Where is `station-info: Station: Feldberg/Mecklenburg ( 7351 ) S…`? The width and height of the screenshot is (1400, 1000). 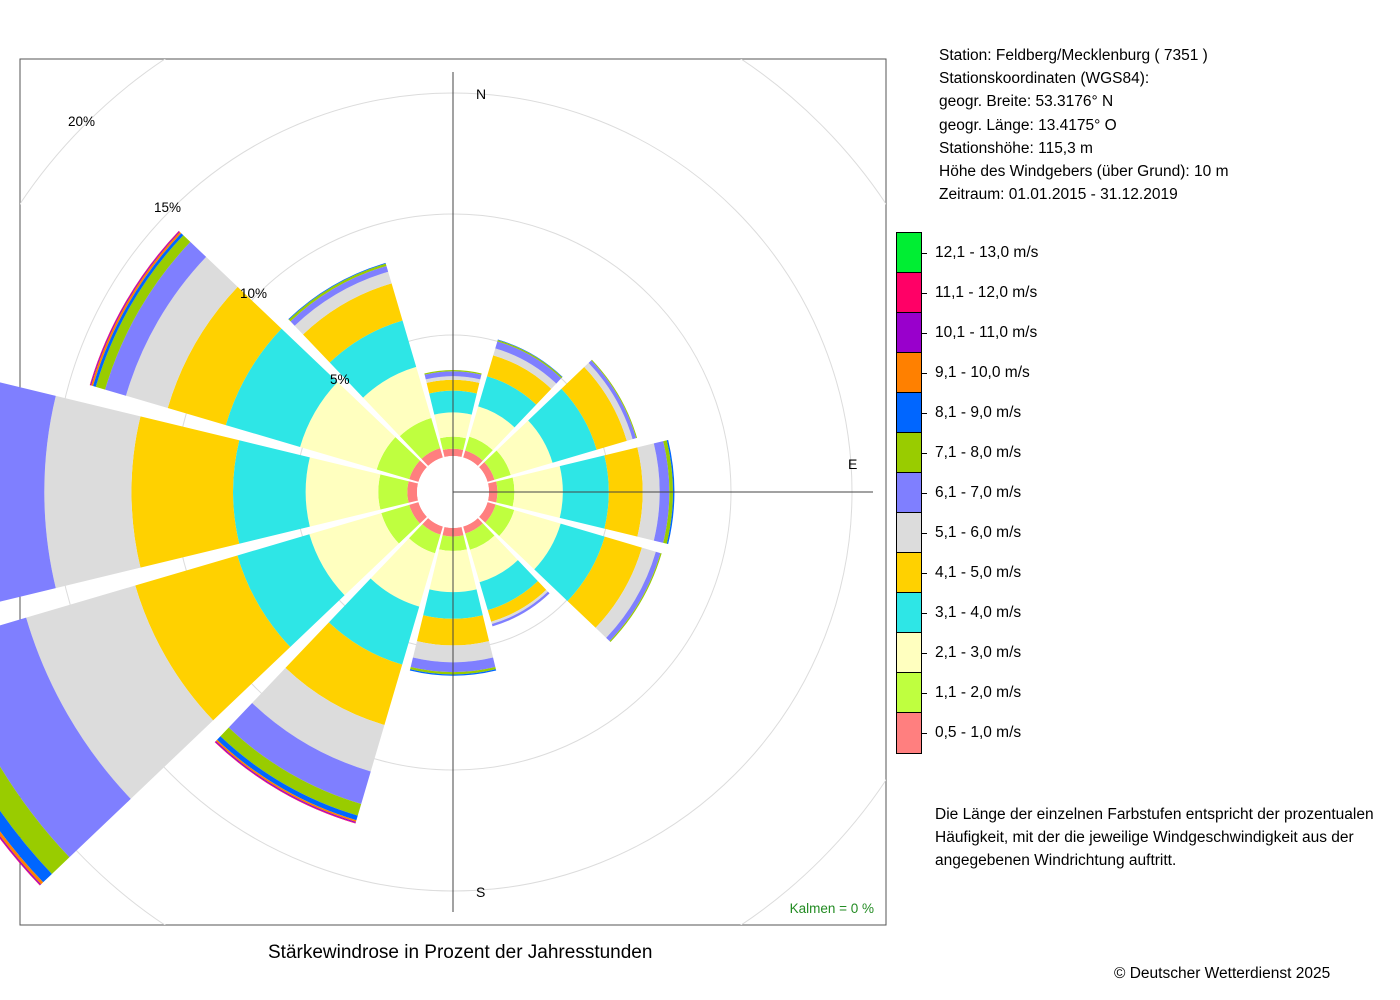 station-info: Station: Feldberg/Mecklenburg ( 7351 ) S… is located at coordinates (1083, 125).